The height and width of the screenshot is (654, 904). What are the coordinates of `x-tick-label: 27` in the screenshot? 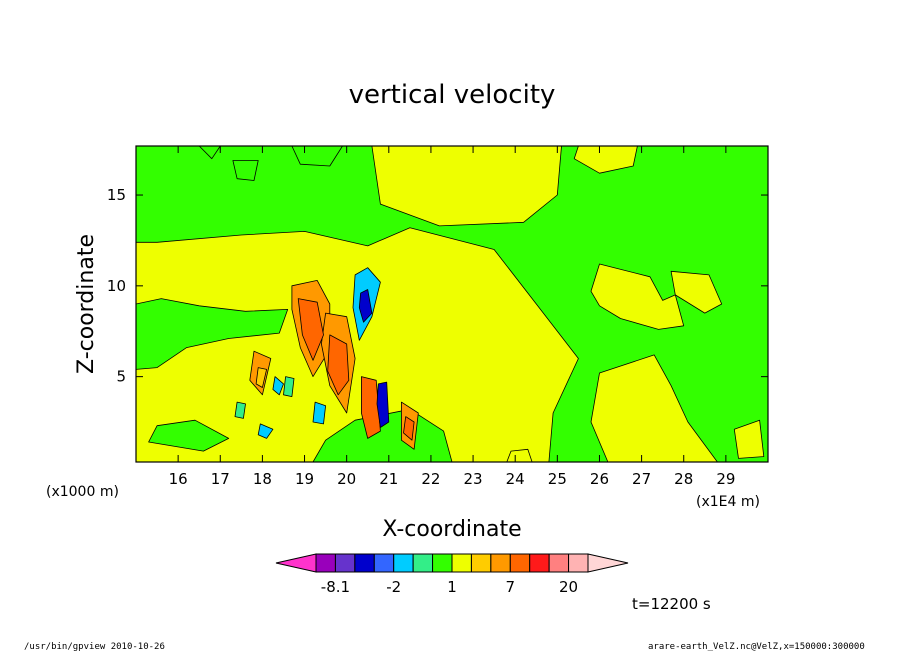 It's located at (641, 479).